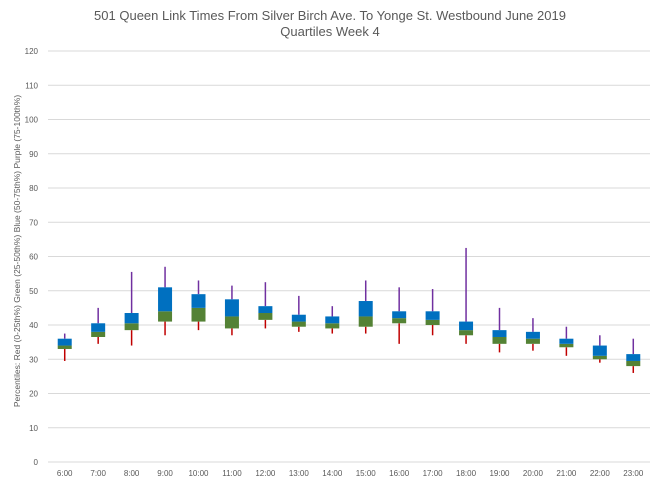 This screenshot has height=480, width=660. Describe the element at coordinates (265, 473) in the screenshot. I see `x-tick-label: 12:00` at that location.